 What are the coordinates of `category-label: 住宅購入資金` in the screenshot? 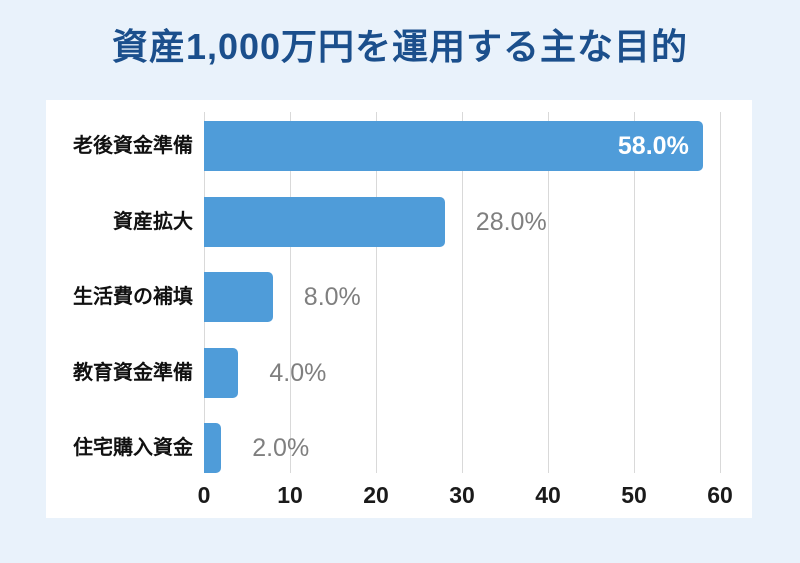 It's located at (133, 448).